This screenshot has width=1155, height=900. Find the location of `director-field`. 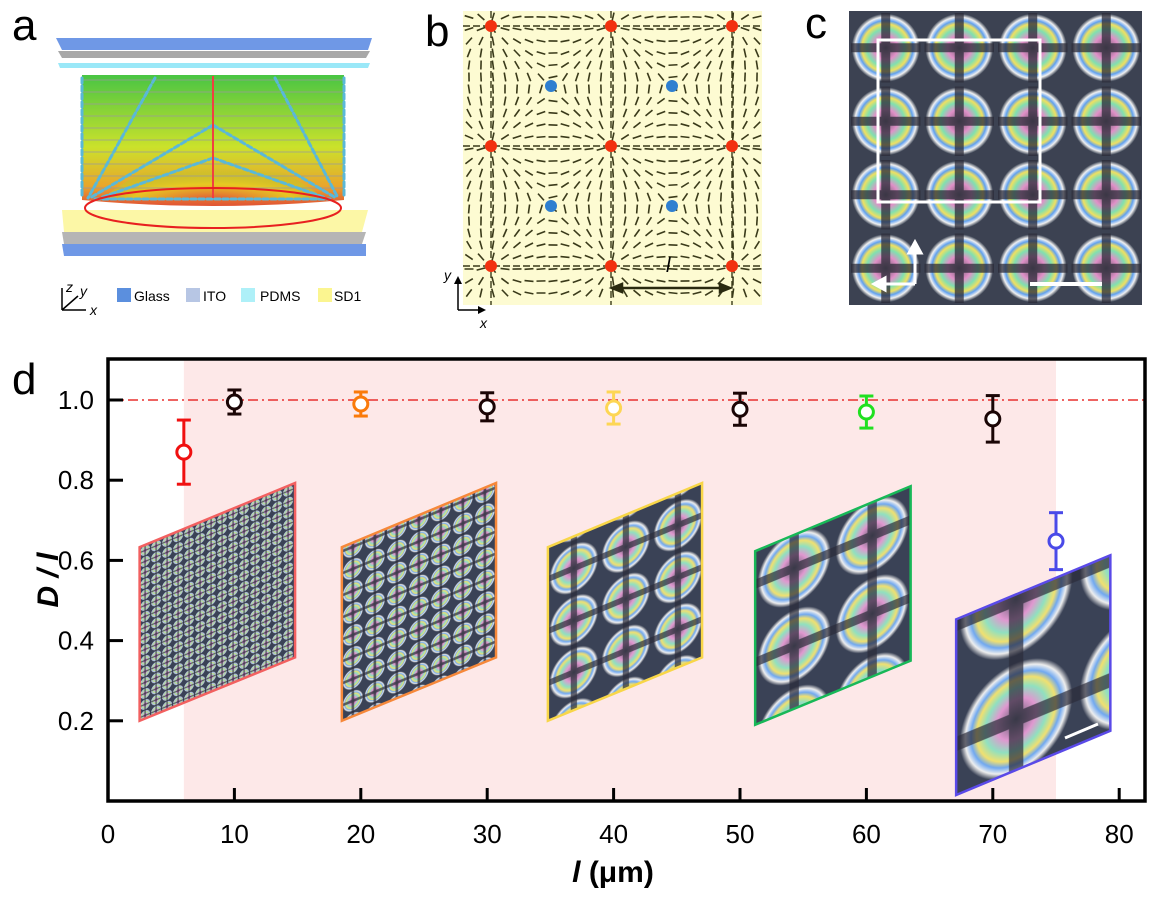

director-field is located at coordinates (612, 158).